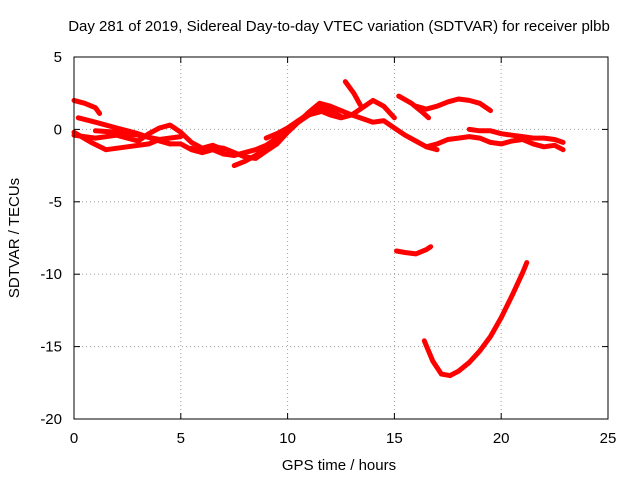  What do you see at coordinates (501, 438) in the screenshot?
I see `x-tick-label: 20` at bounding box center [501, 438].